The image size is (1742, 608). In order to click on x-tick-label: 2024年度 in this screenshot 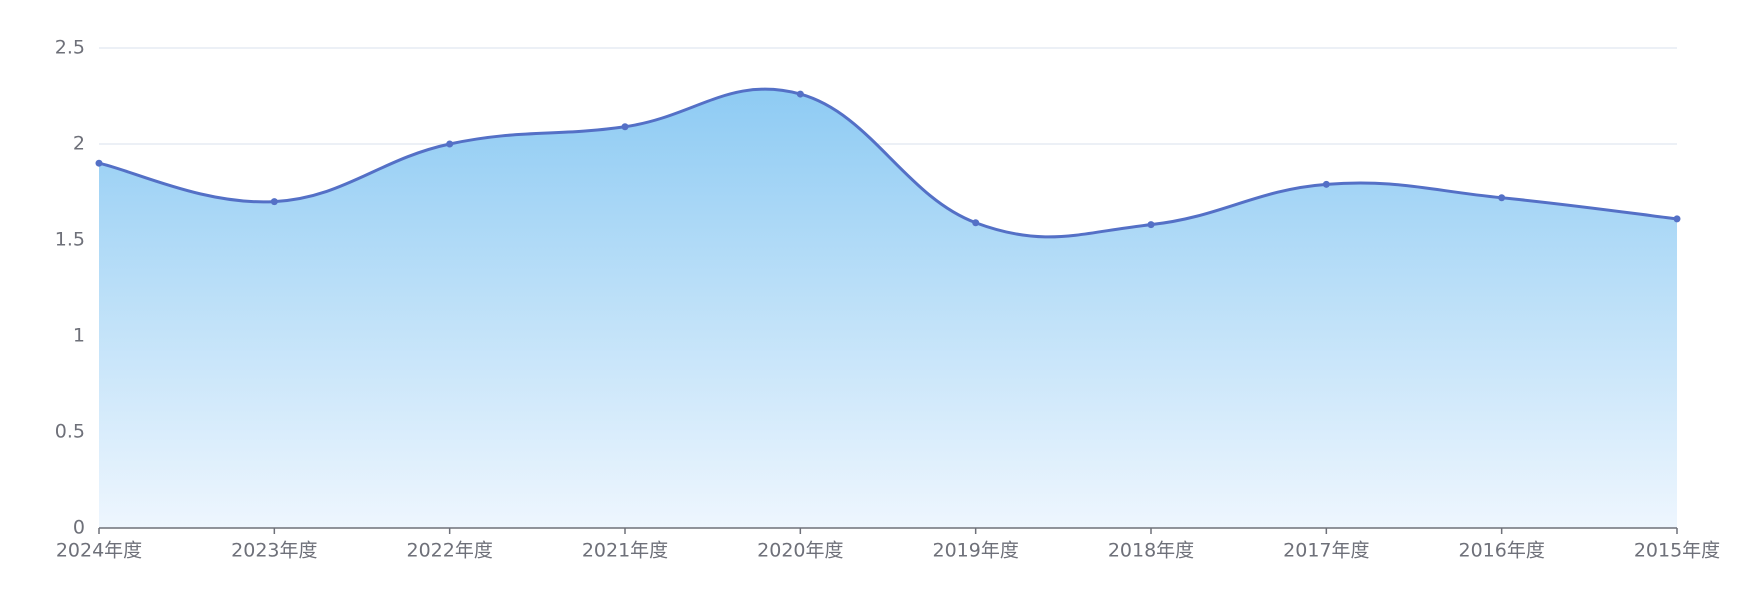, I will do `click(99, 551)`.